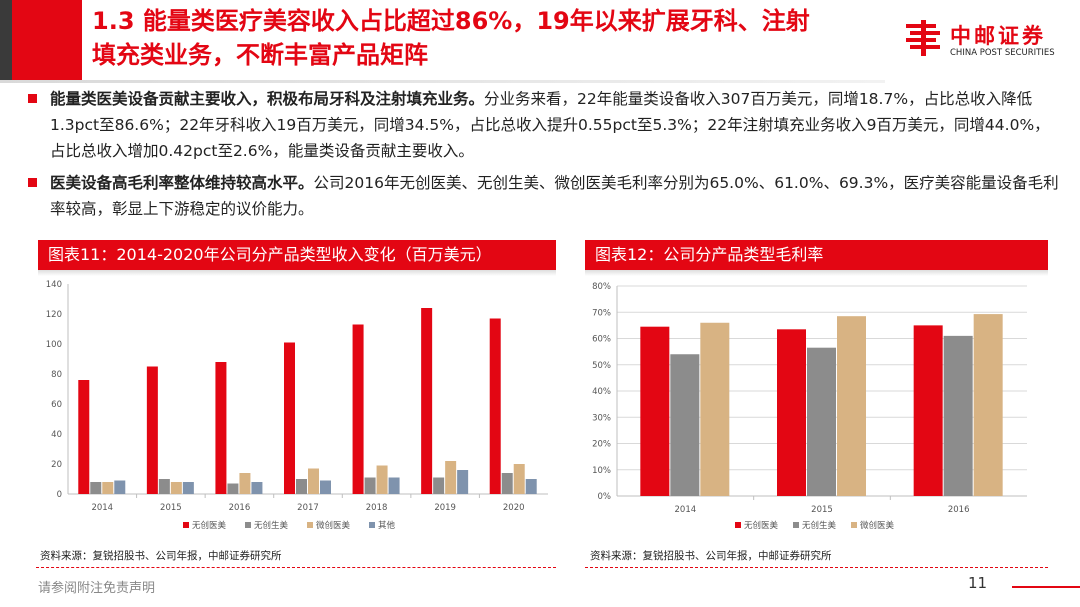 The width and height of the screenshot is (1080, 607). What do you see at coordinates (711, 556) in the screenshot?
I see `chart12-source: 资料来源：复锐招股书、公司年报，中邮证券研究所` at bounding box center [711, 556].